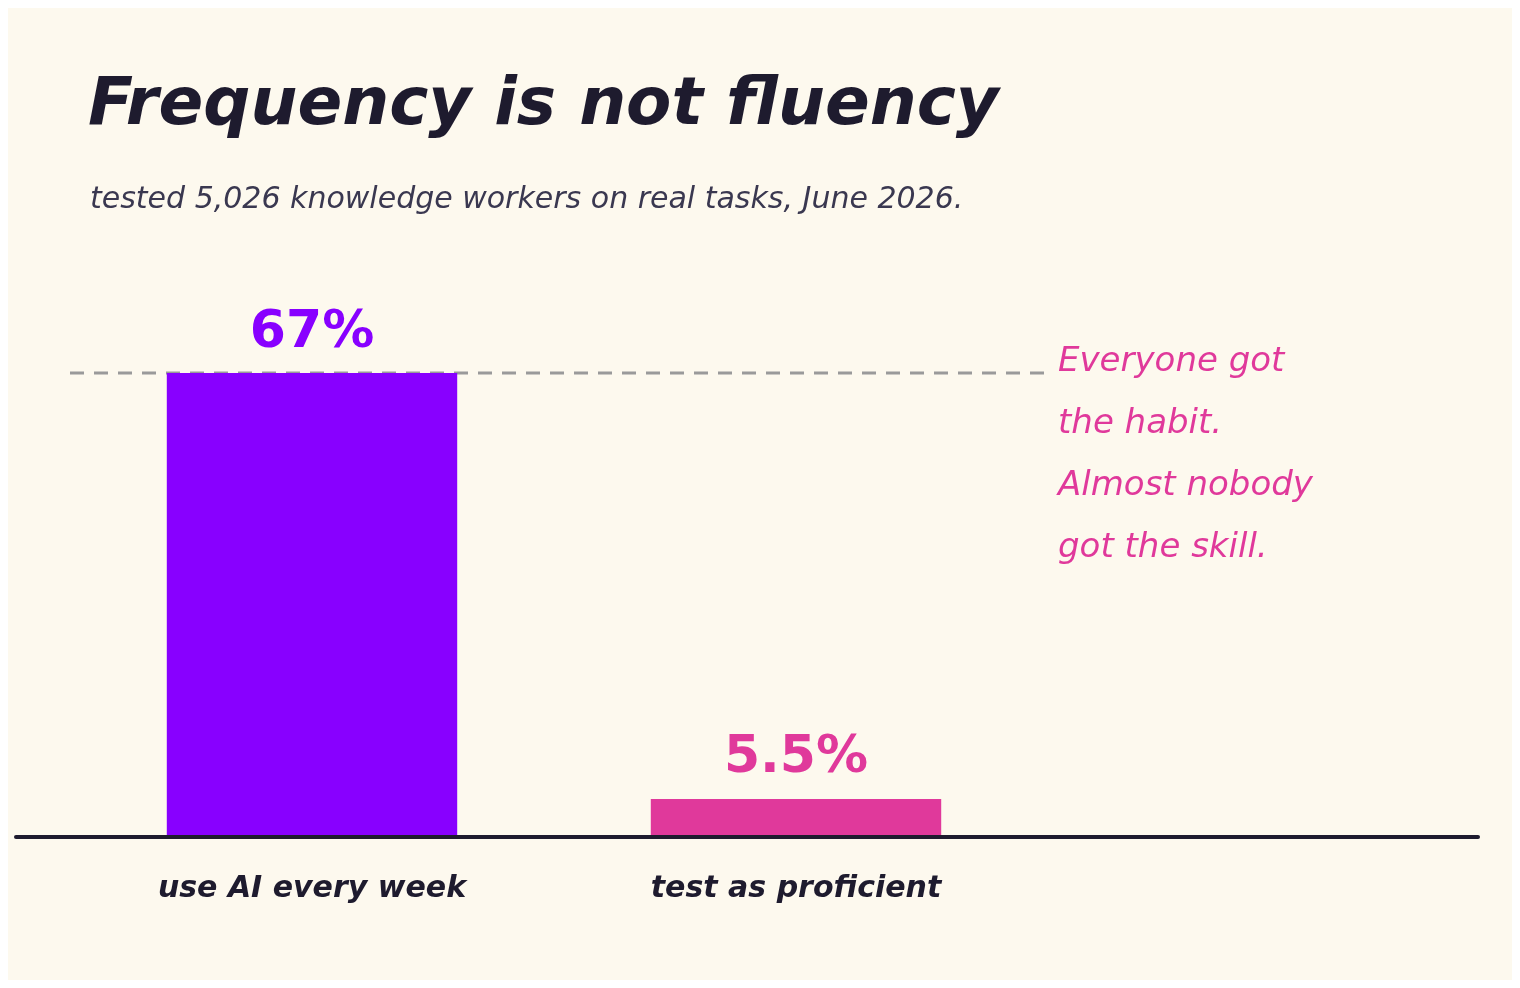  I want to click on data-label: 67%, so click(312, 328).